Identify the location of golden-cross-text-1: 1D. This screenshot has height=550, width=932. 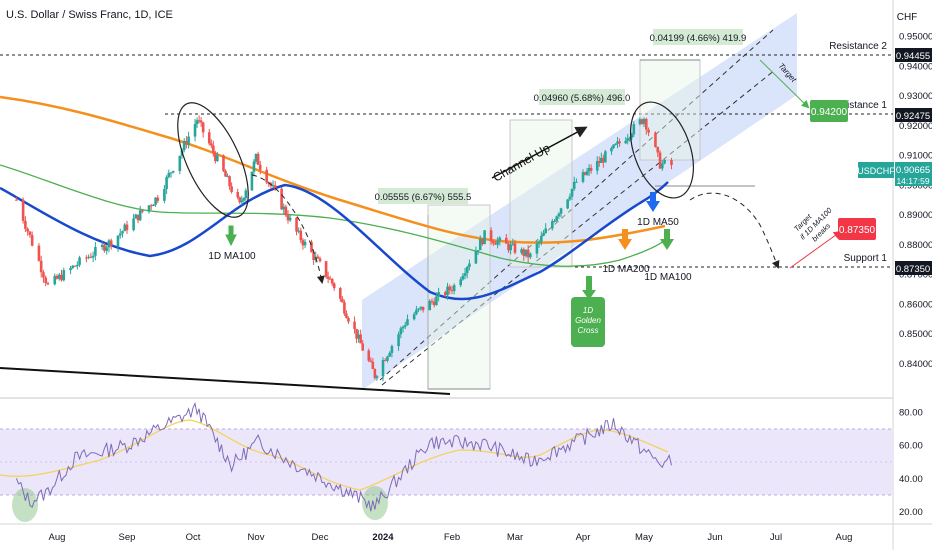
(588, 310).